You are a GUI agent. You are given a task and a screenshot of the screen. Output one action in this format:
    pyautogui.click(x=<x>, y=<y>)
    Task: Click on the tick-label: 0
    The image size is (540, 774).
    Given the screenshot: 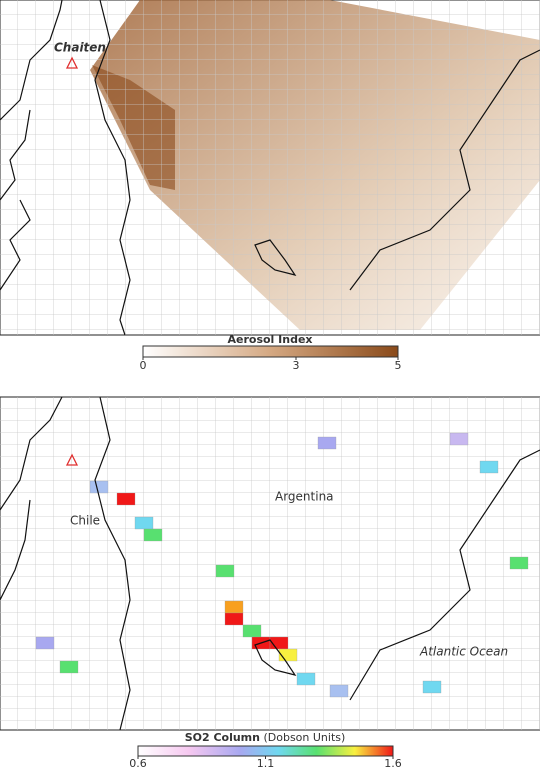 What is the action you would take?
    pyautogui.click(x=143, y=365)
    